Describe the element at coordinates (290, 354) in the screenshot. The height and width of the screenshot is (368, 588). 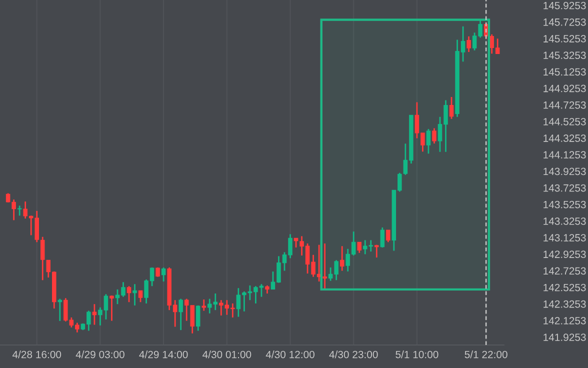
I see `x-tick-label: 4/30 12:00` at that location.